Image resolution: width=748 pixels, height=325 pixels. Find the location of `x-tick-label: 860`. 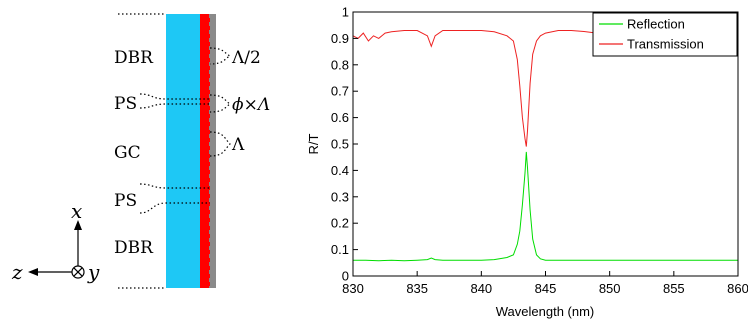

x-tick-label: 860 is located at coordinates (737, 288).